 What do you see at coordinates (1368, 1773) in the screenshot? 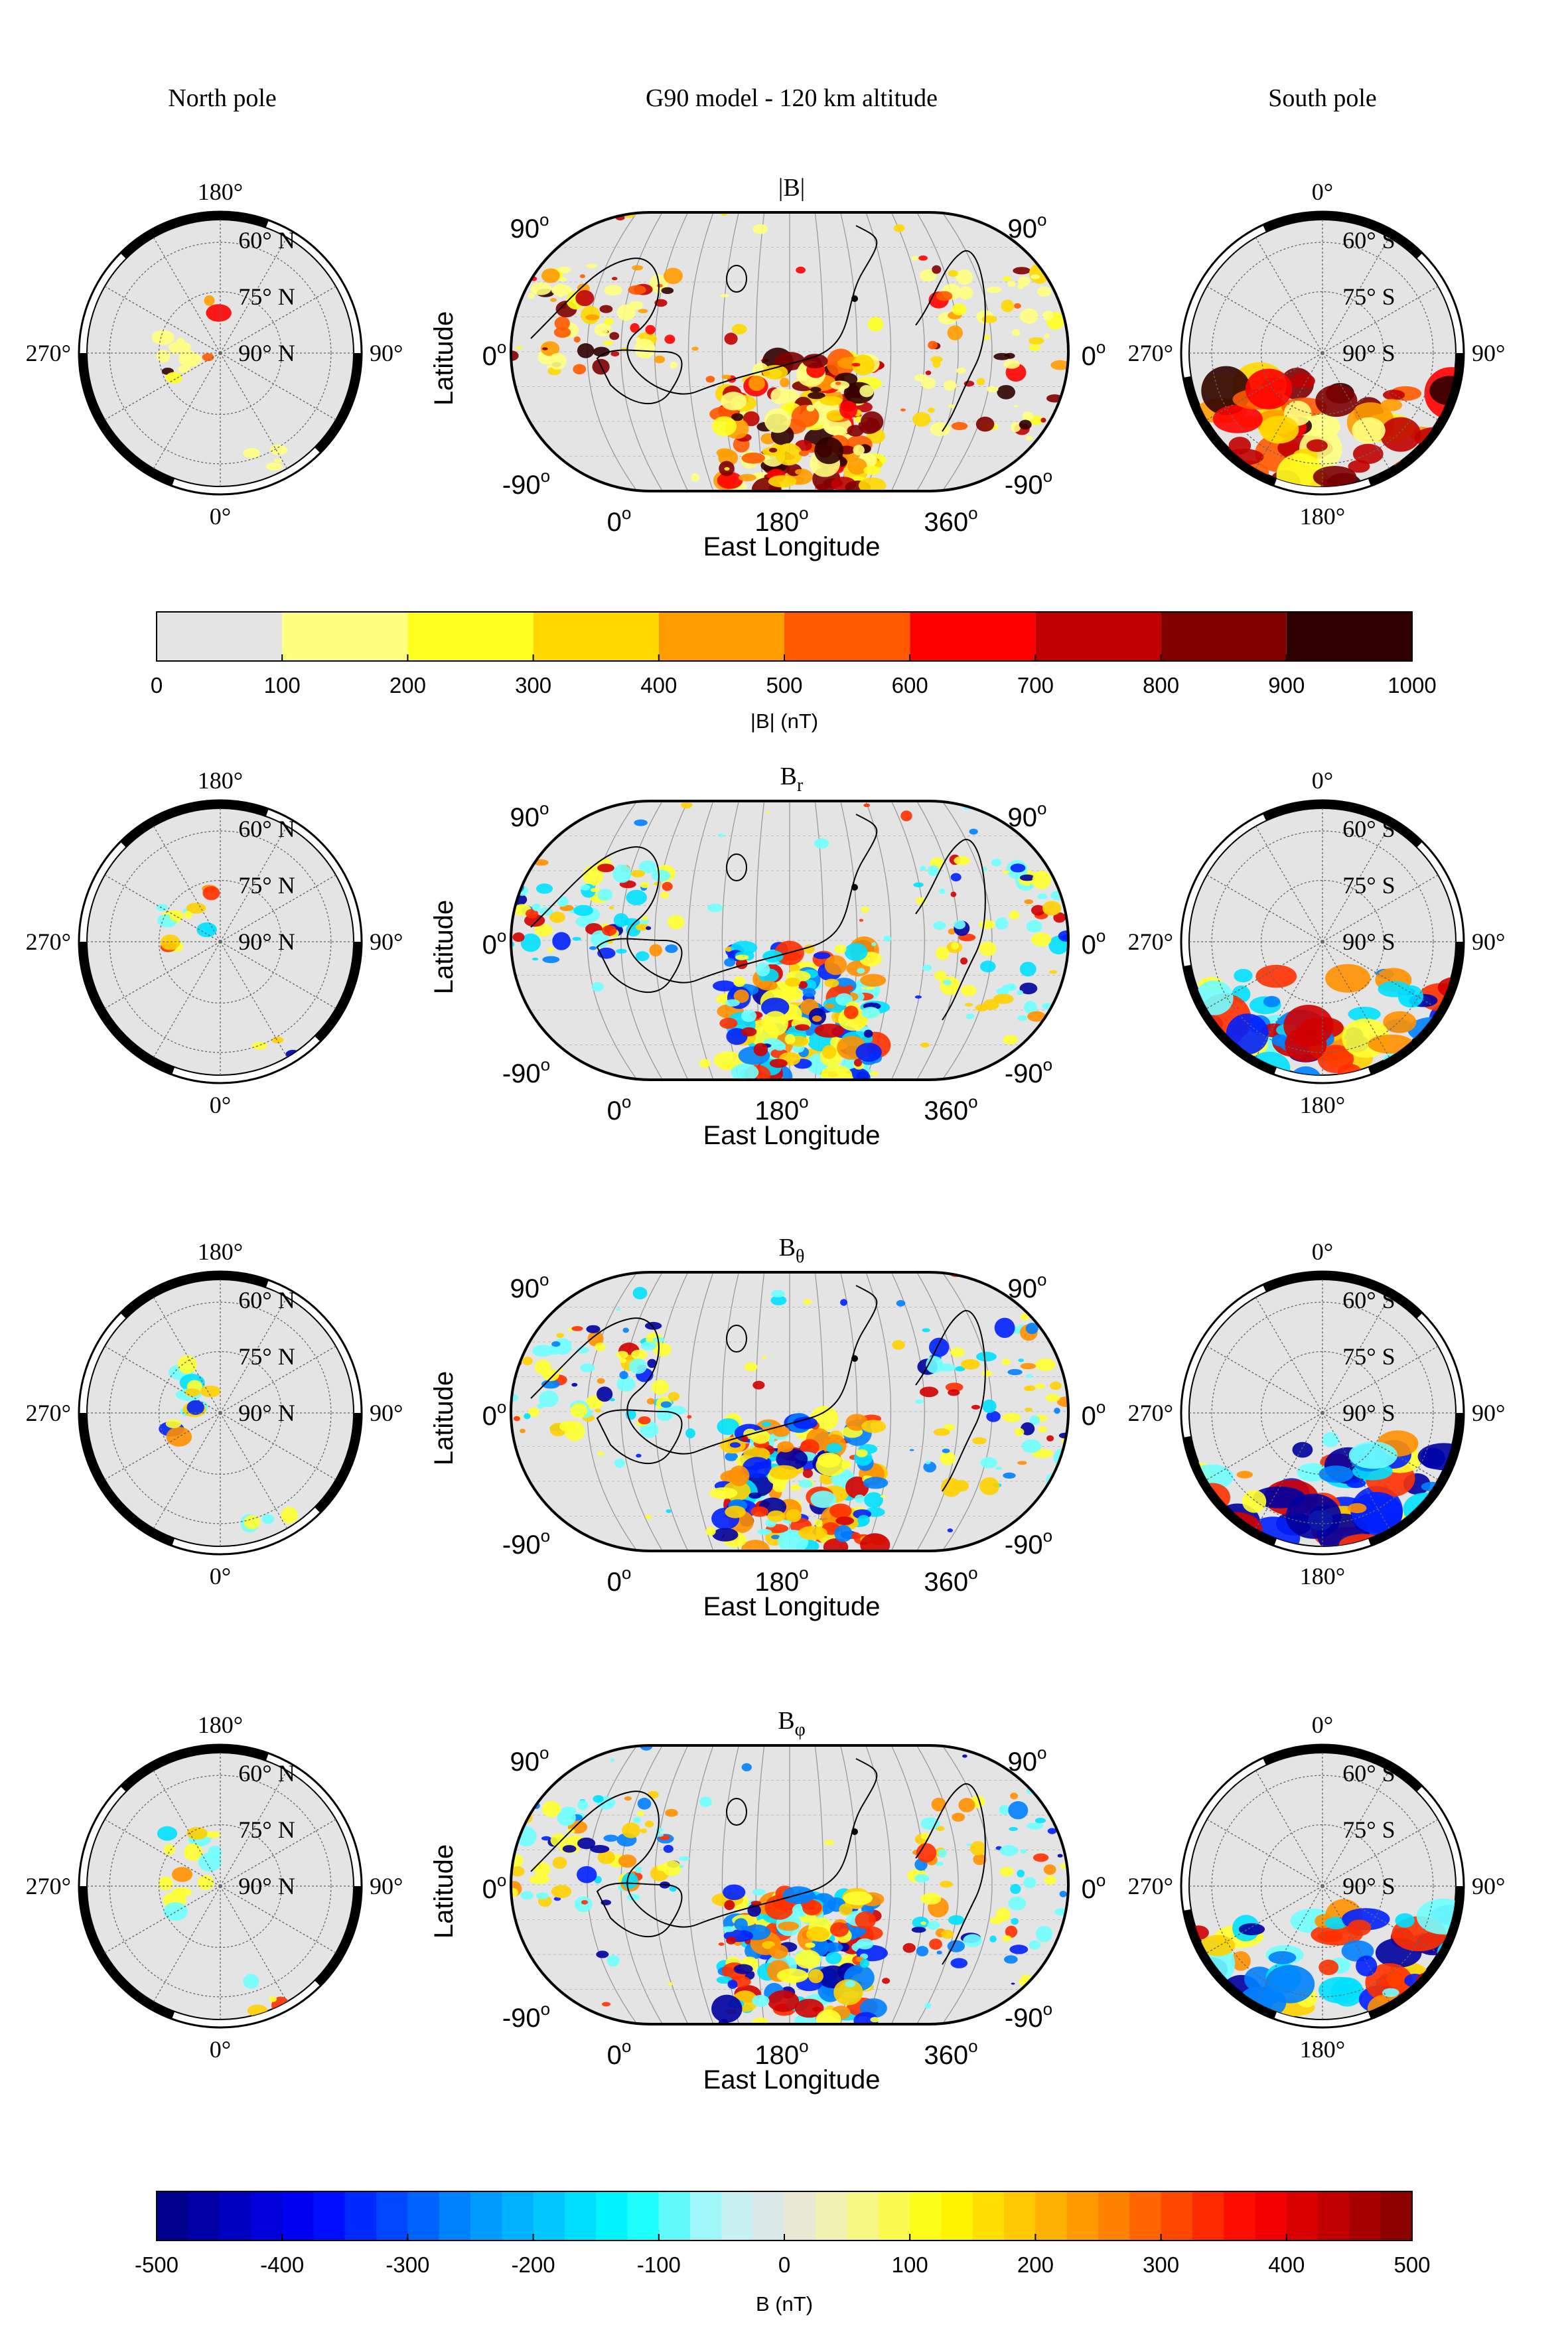
I see `polar-ring-label: 60° S` at bounding box center [1368, 1773].